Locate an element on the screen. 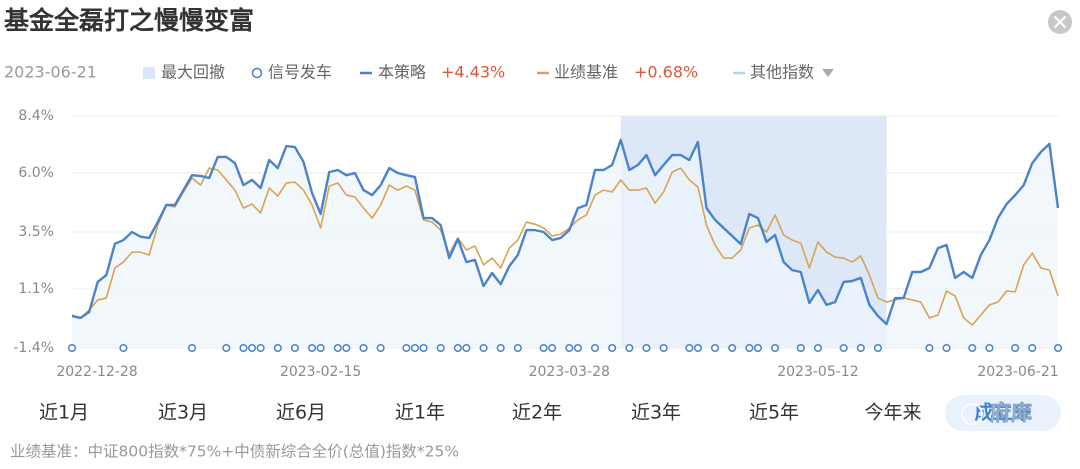 Image resolution: width=1080 pixels, height=469 pixels. footnote: 业绩基准：中证800指数*75%+中债新综合全价(总值)指数*25% is located at coordinates (234, 452).